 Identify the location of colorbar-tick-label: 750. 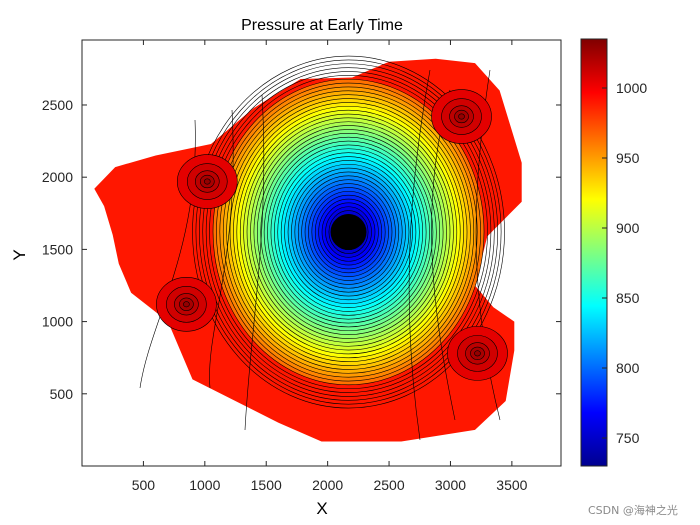
(628, 438).